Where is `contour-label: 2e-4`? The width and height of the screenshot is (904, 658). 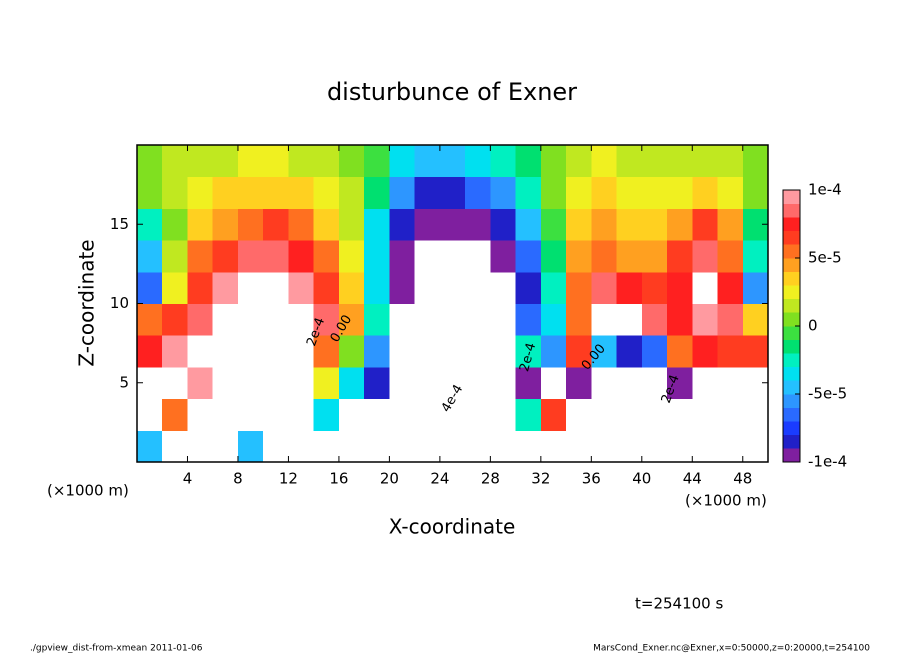 contour-label: 2e-4 is located at coordinates (528, 357).